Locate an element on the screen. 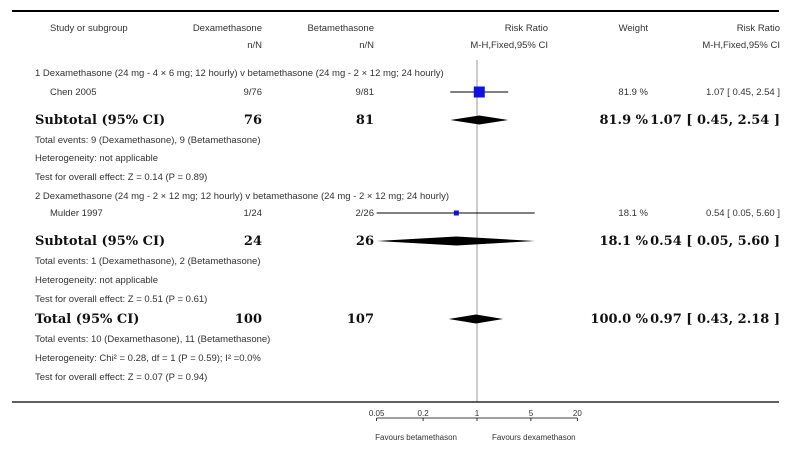  study-weight: 18.1 % is located at coordinates (633, 213).